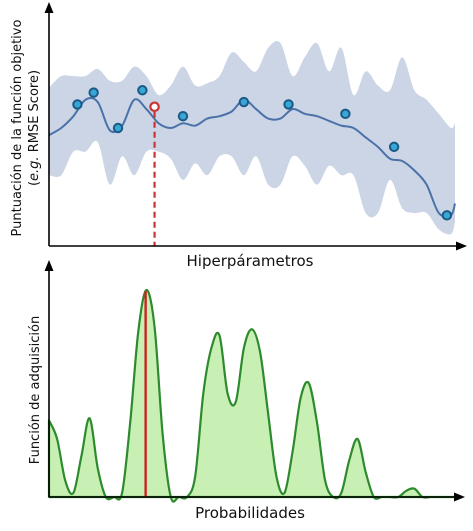  I want to click on objective-x-arrow, so click(461, 246).